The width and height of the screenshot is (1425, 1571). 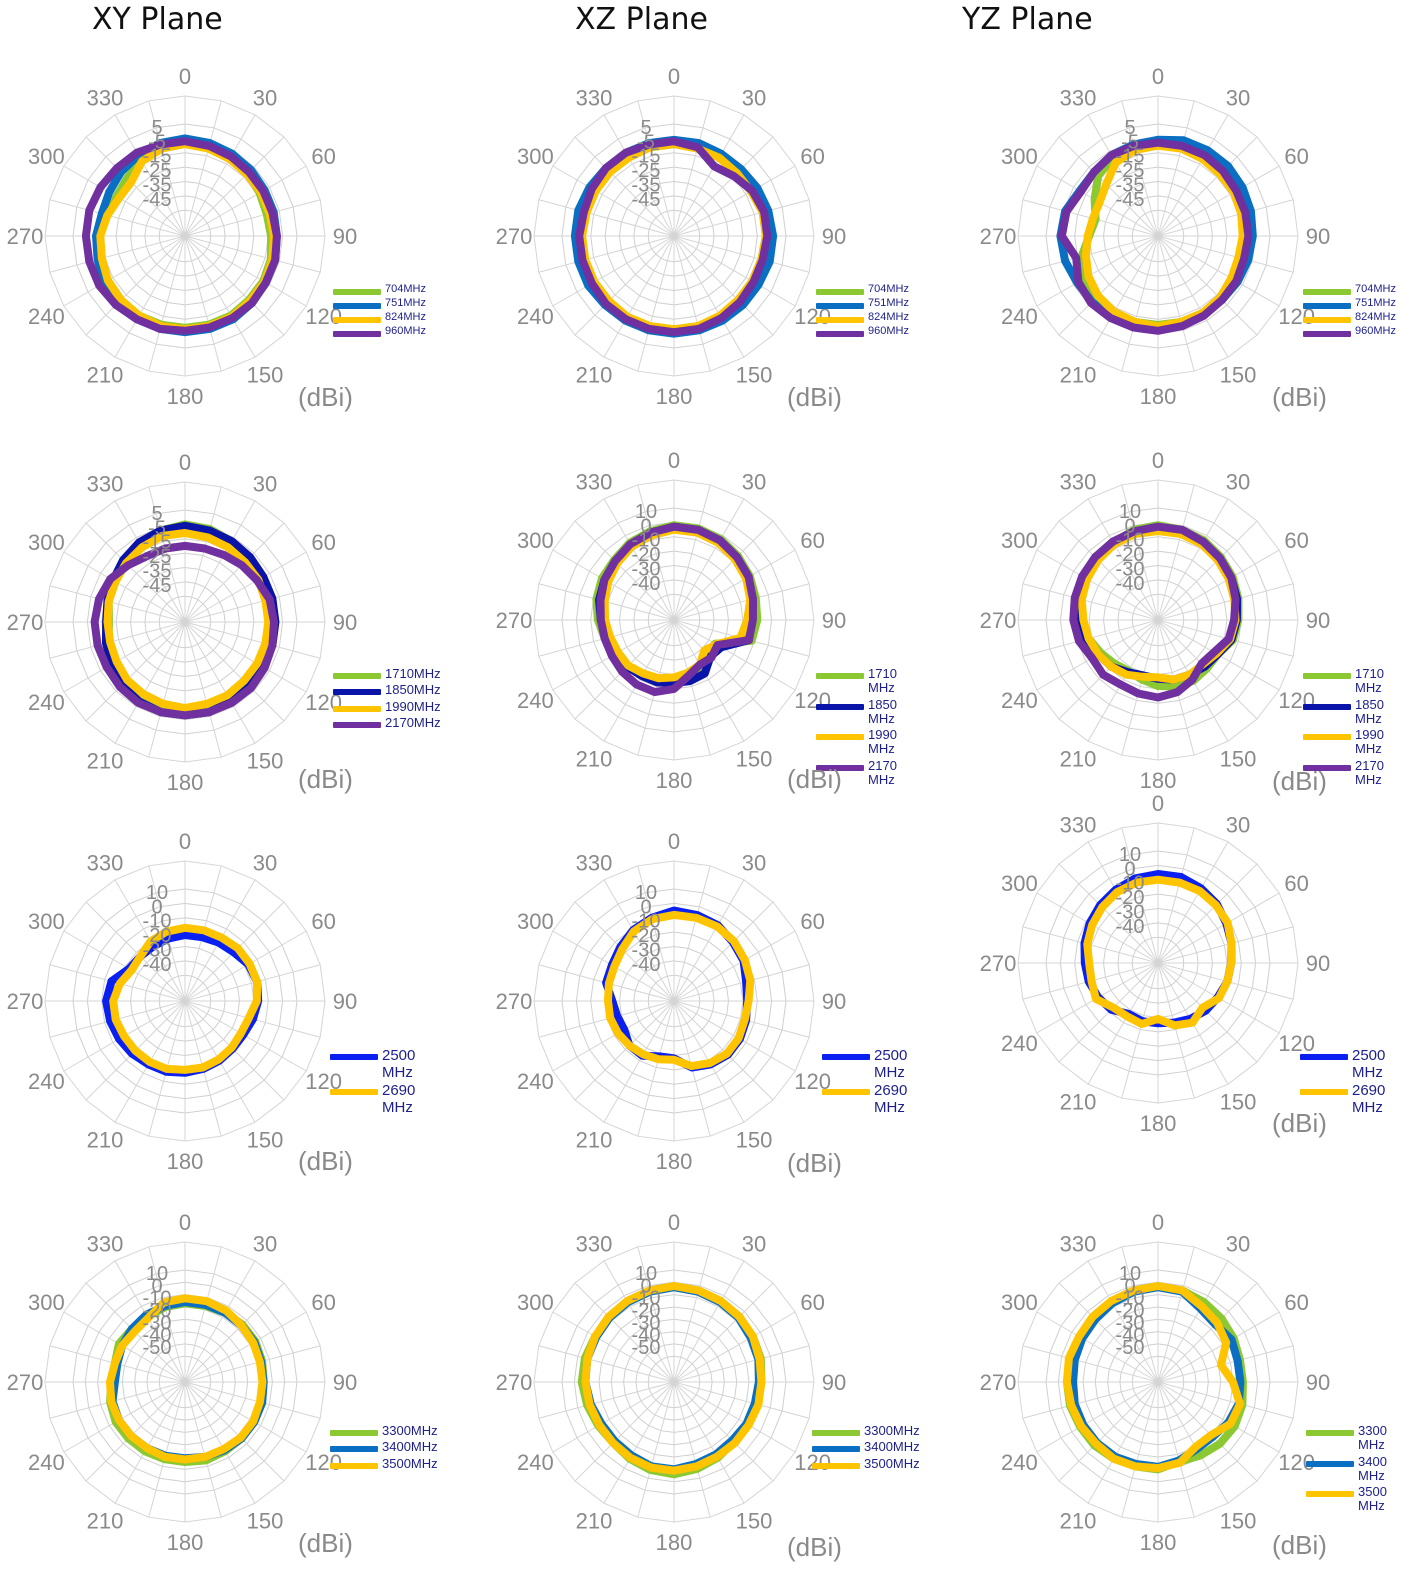 What do you see at coordinates (1369, 772) in the screenshot?
I see `legend-label: 2170 MHz` at bounding box center [1369, 772].